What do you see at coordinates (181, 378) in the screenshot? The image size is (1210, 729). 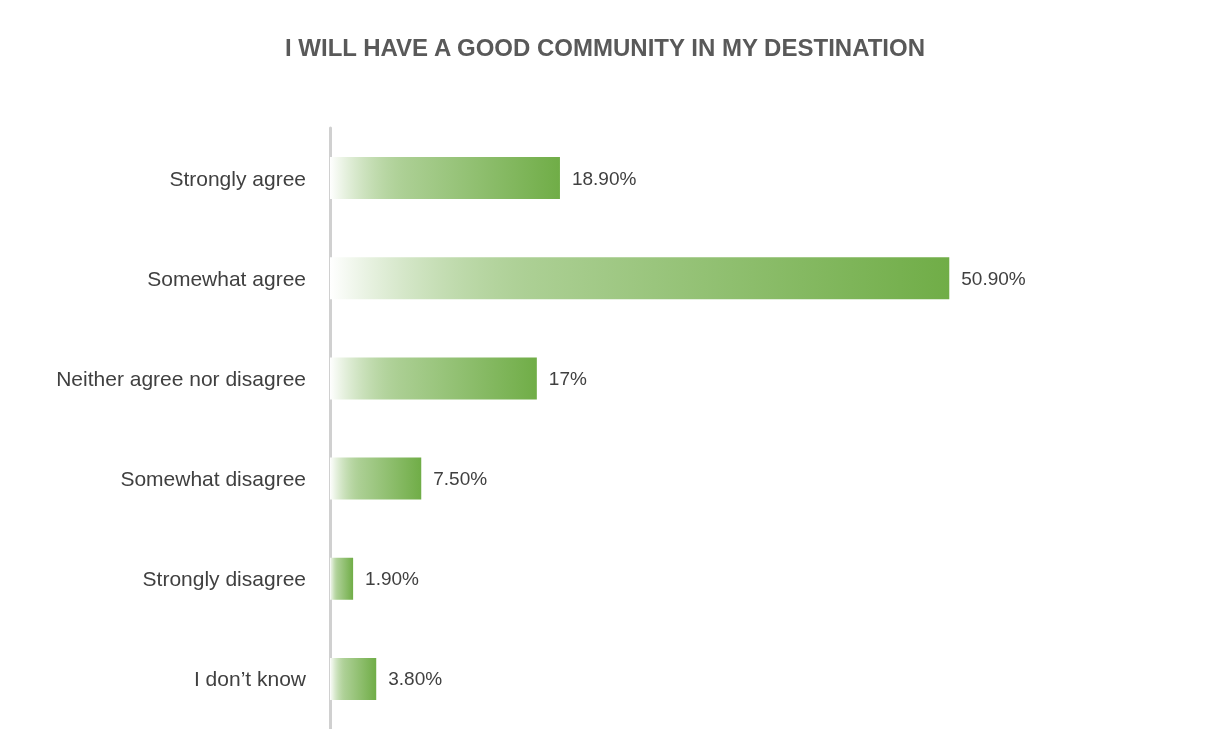 I see `y-tick-label: Neither agree nor disagree` at bounding box center [181, 378].